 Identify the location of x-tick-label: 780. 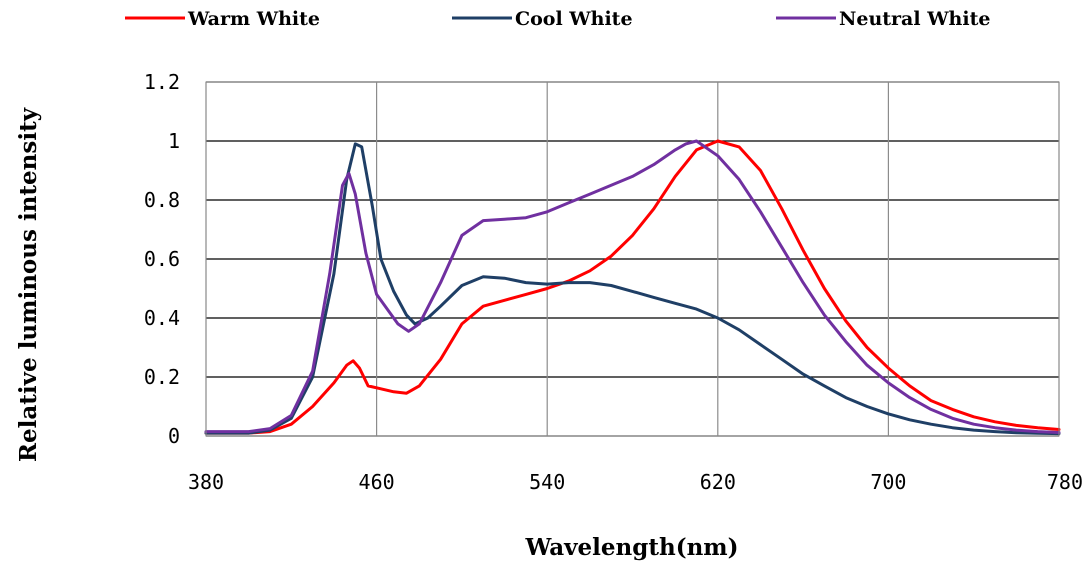
(1065, 482).